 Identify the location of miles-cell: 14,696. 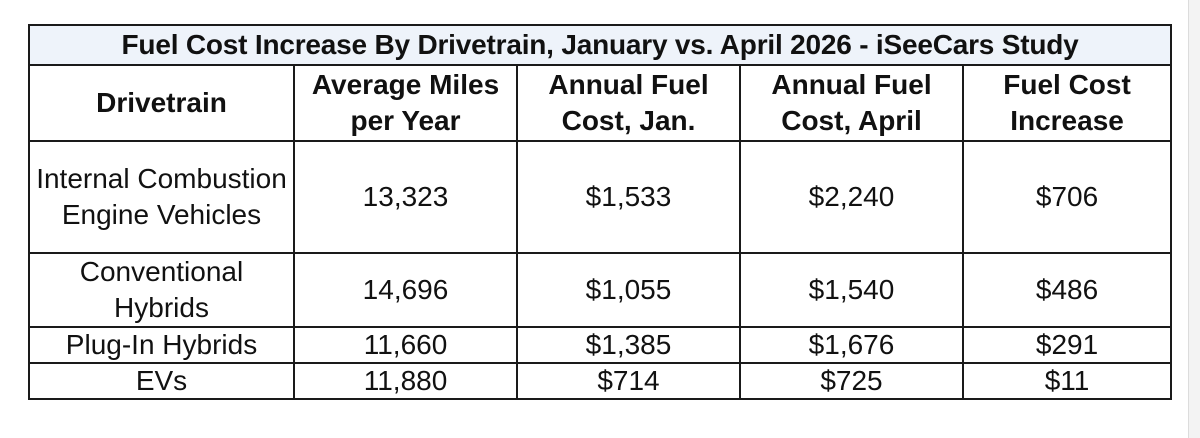
(405, 290).